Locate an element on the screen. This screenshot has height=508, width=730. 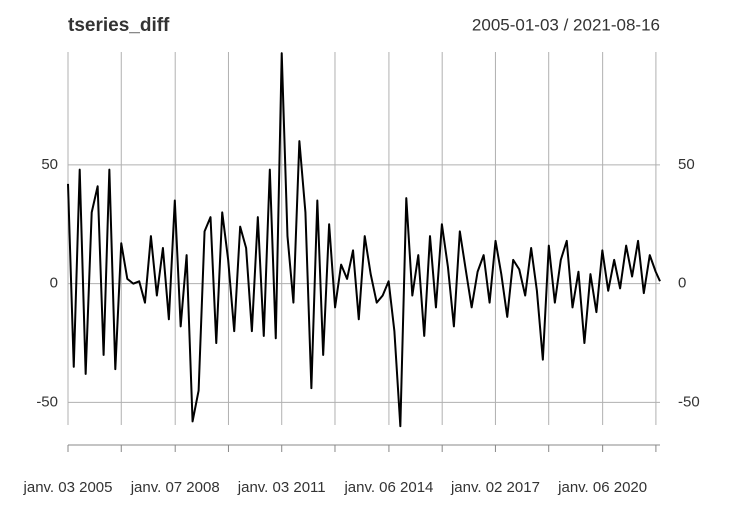
x-tick-label: janv. 02 2017 is located at coordinates (495, 487).